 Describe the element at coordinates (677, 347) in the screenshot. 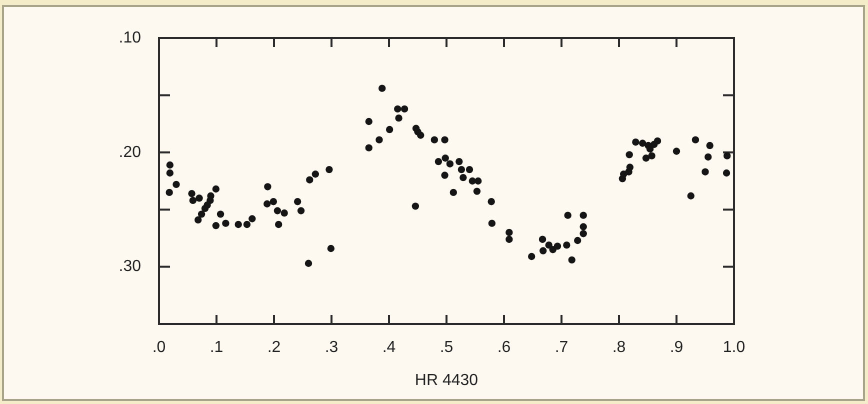

I see `x-tick-label: .9` at that location.